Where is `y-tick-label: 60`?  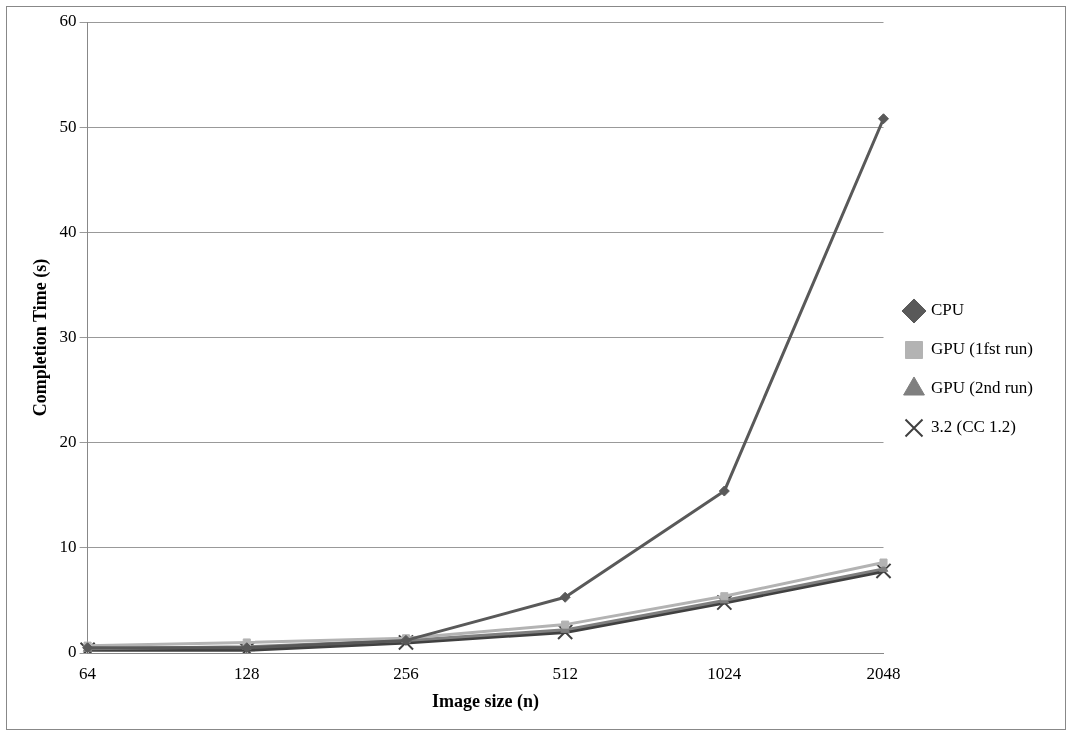 y-tick-label: 60 is located at coordinates (68, 21).